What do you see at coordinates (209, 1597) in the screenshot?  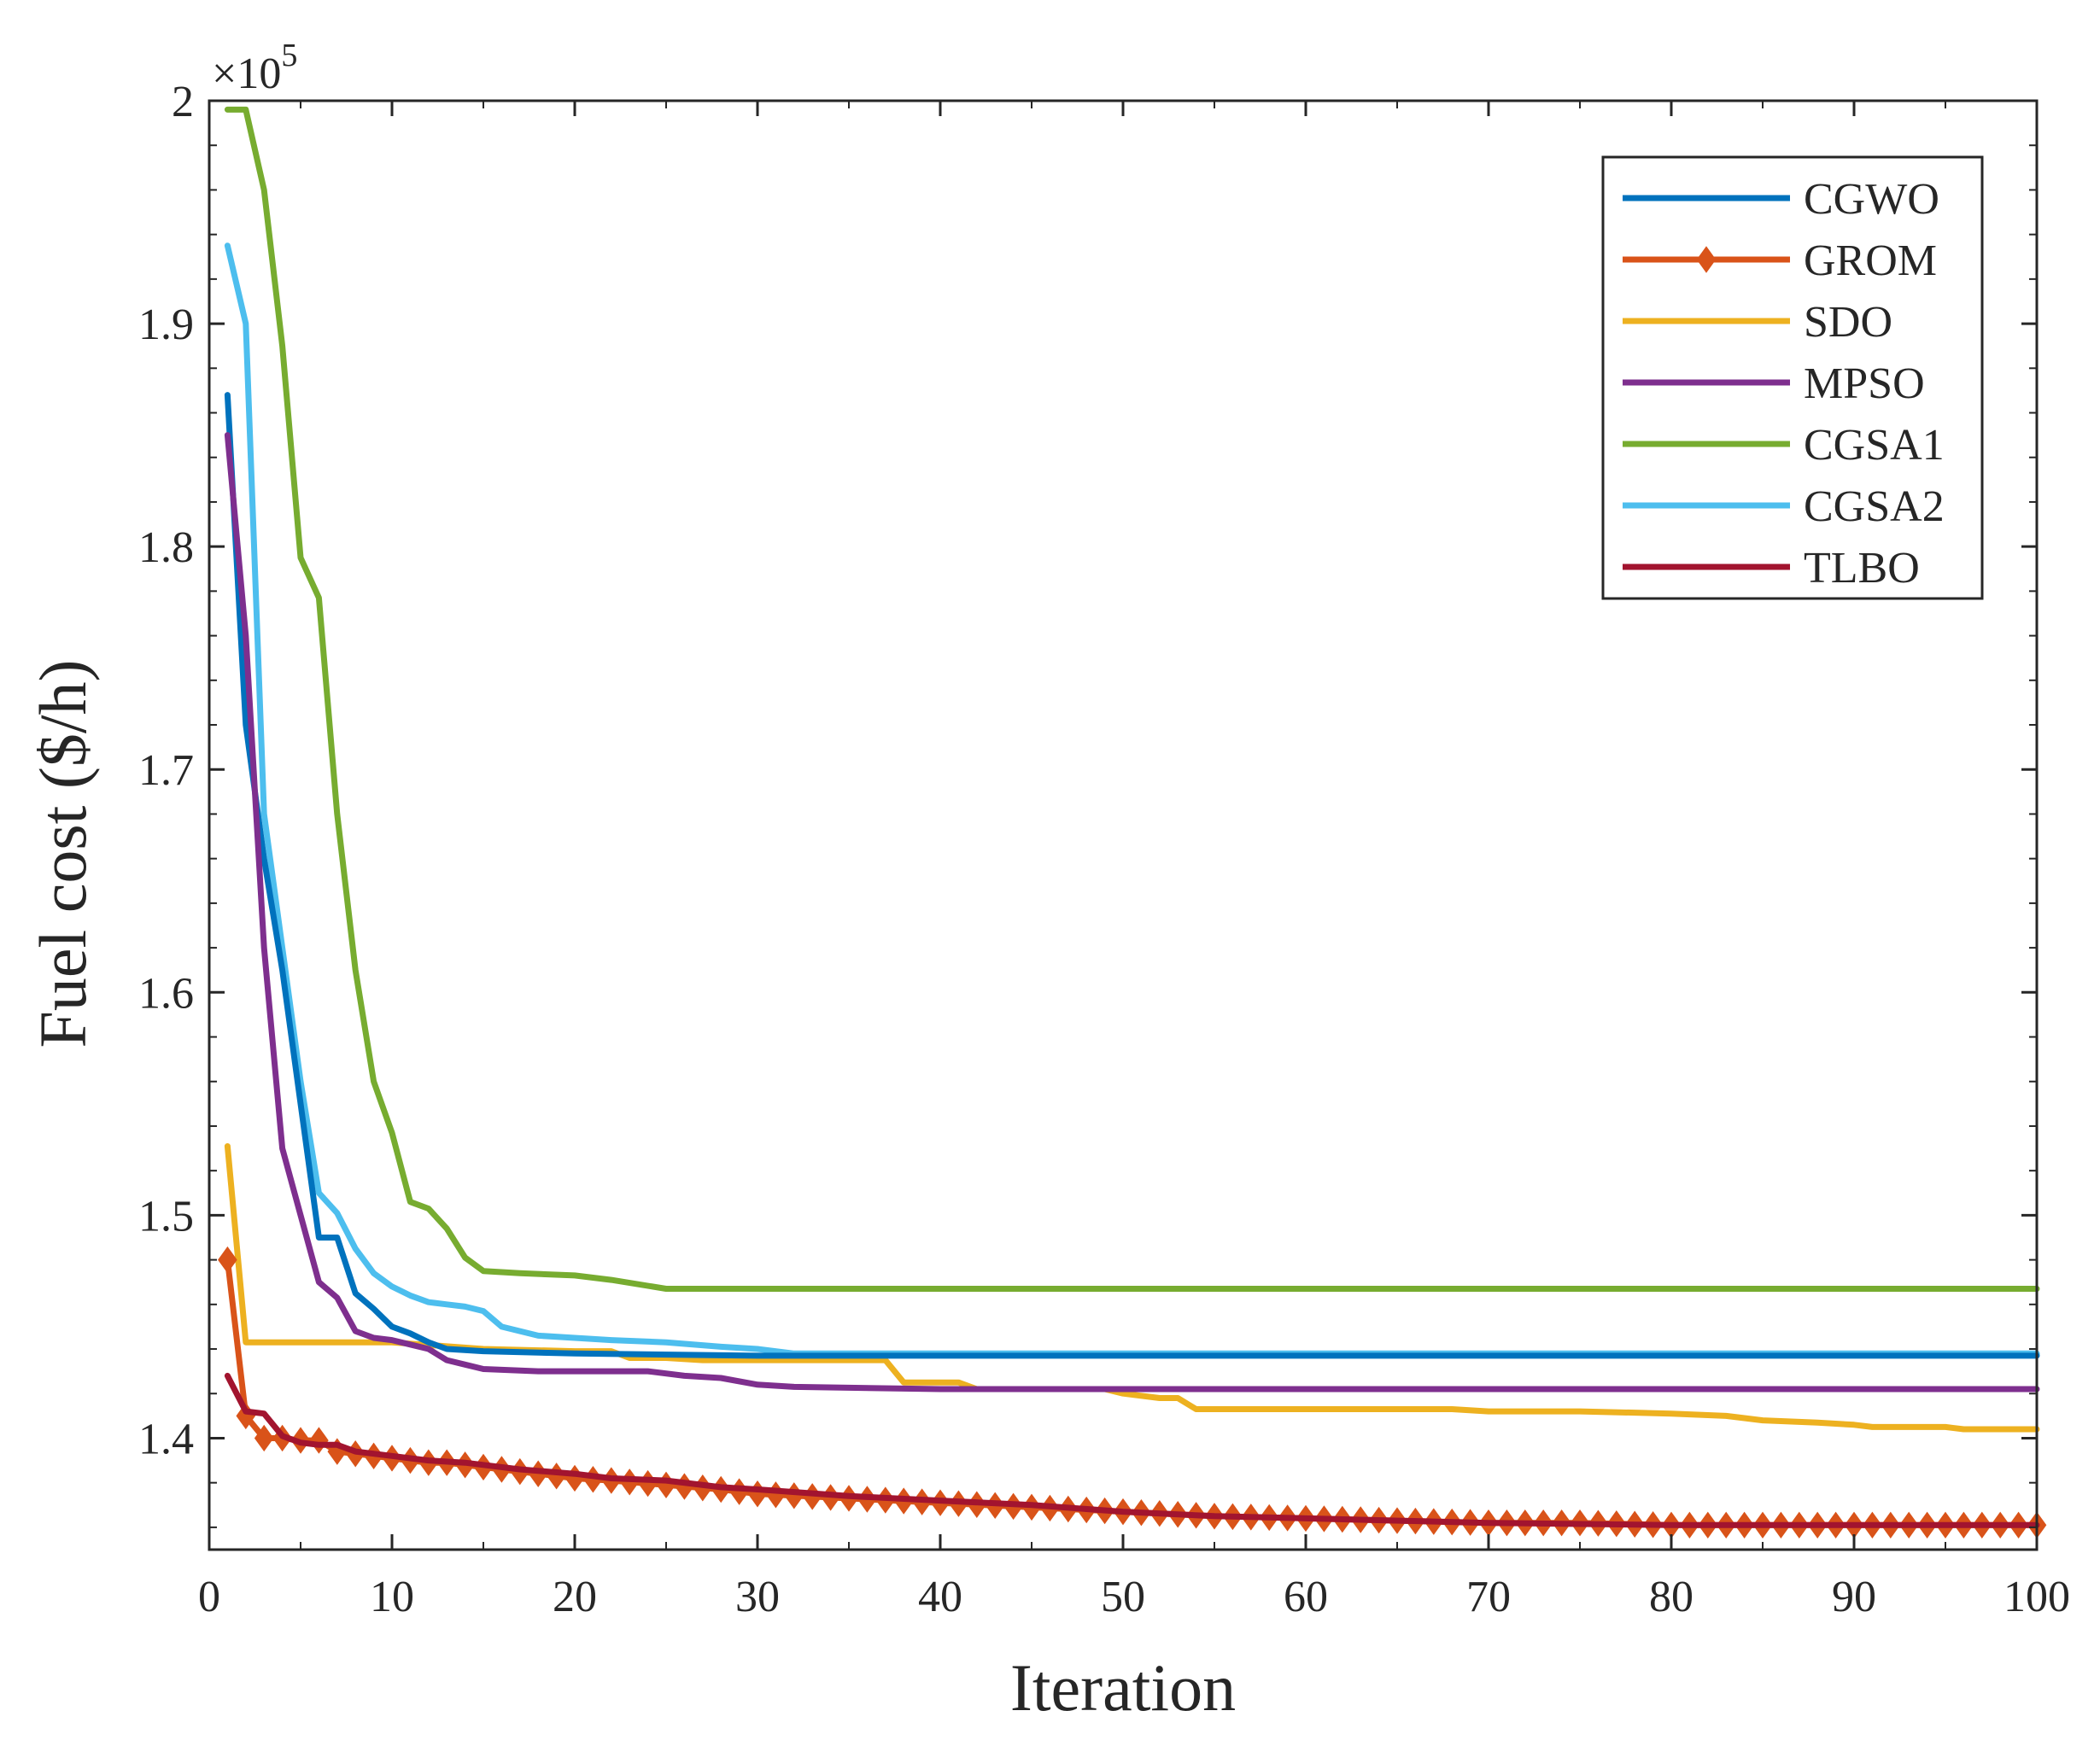 I see `x-tick-label: 0` at bounding box center [209, 1597].